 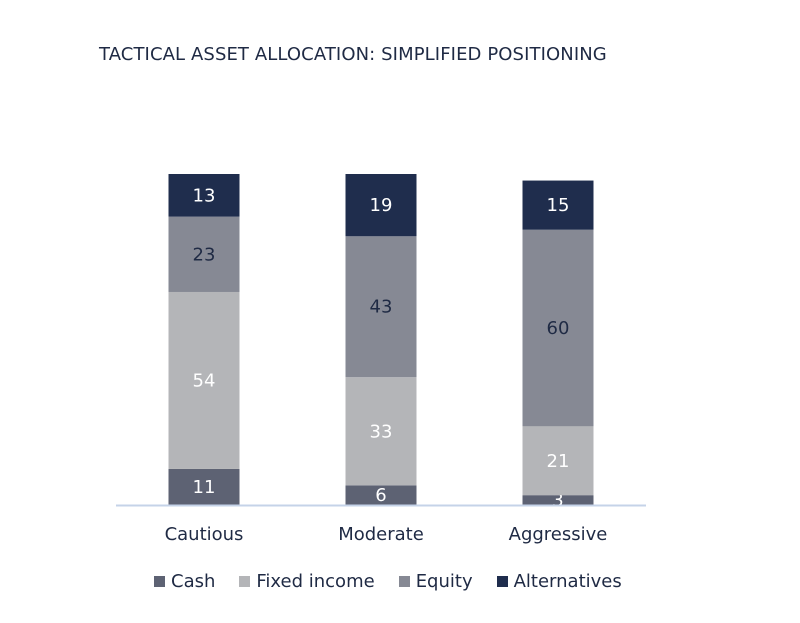 I want to click on legend-item-fixed-income: Fixed income, so click(x=307, y=581).